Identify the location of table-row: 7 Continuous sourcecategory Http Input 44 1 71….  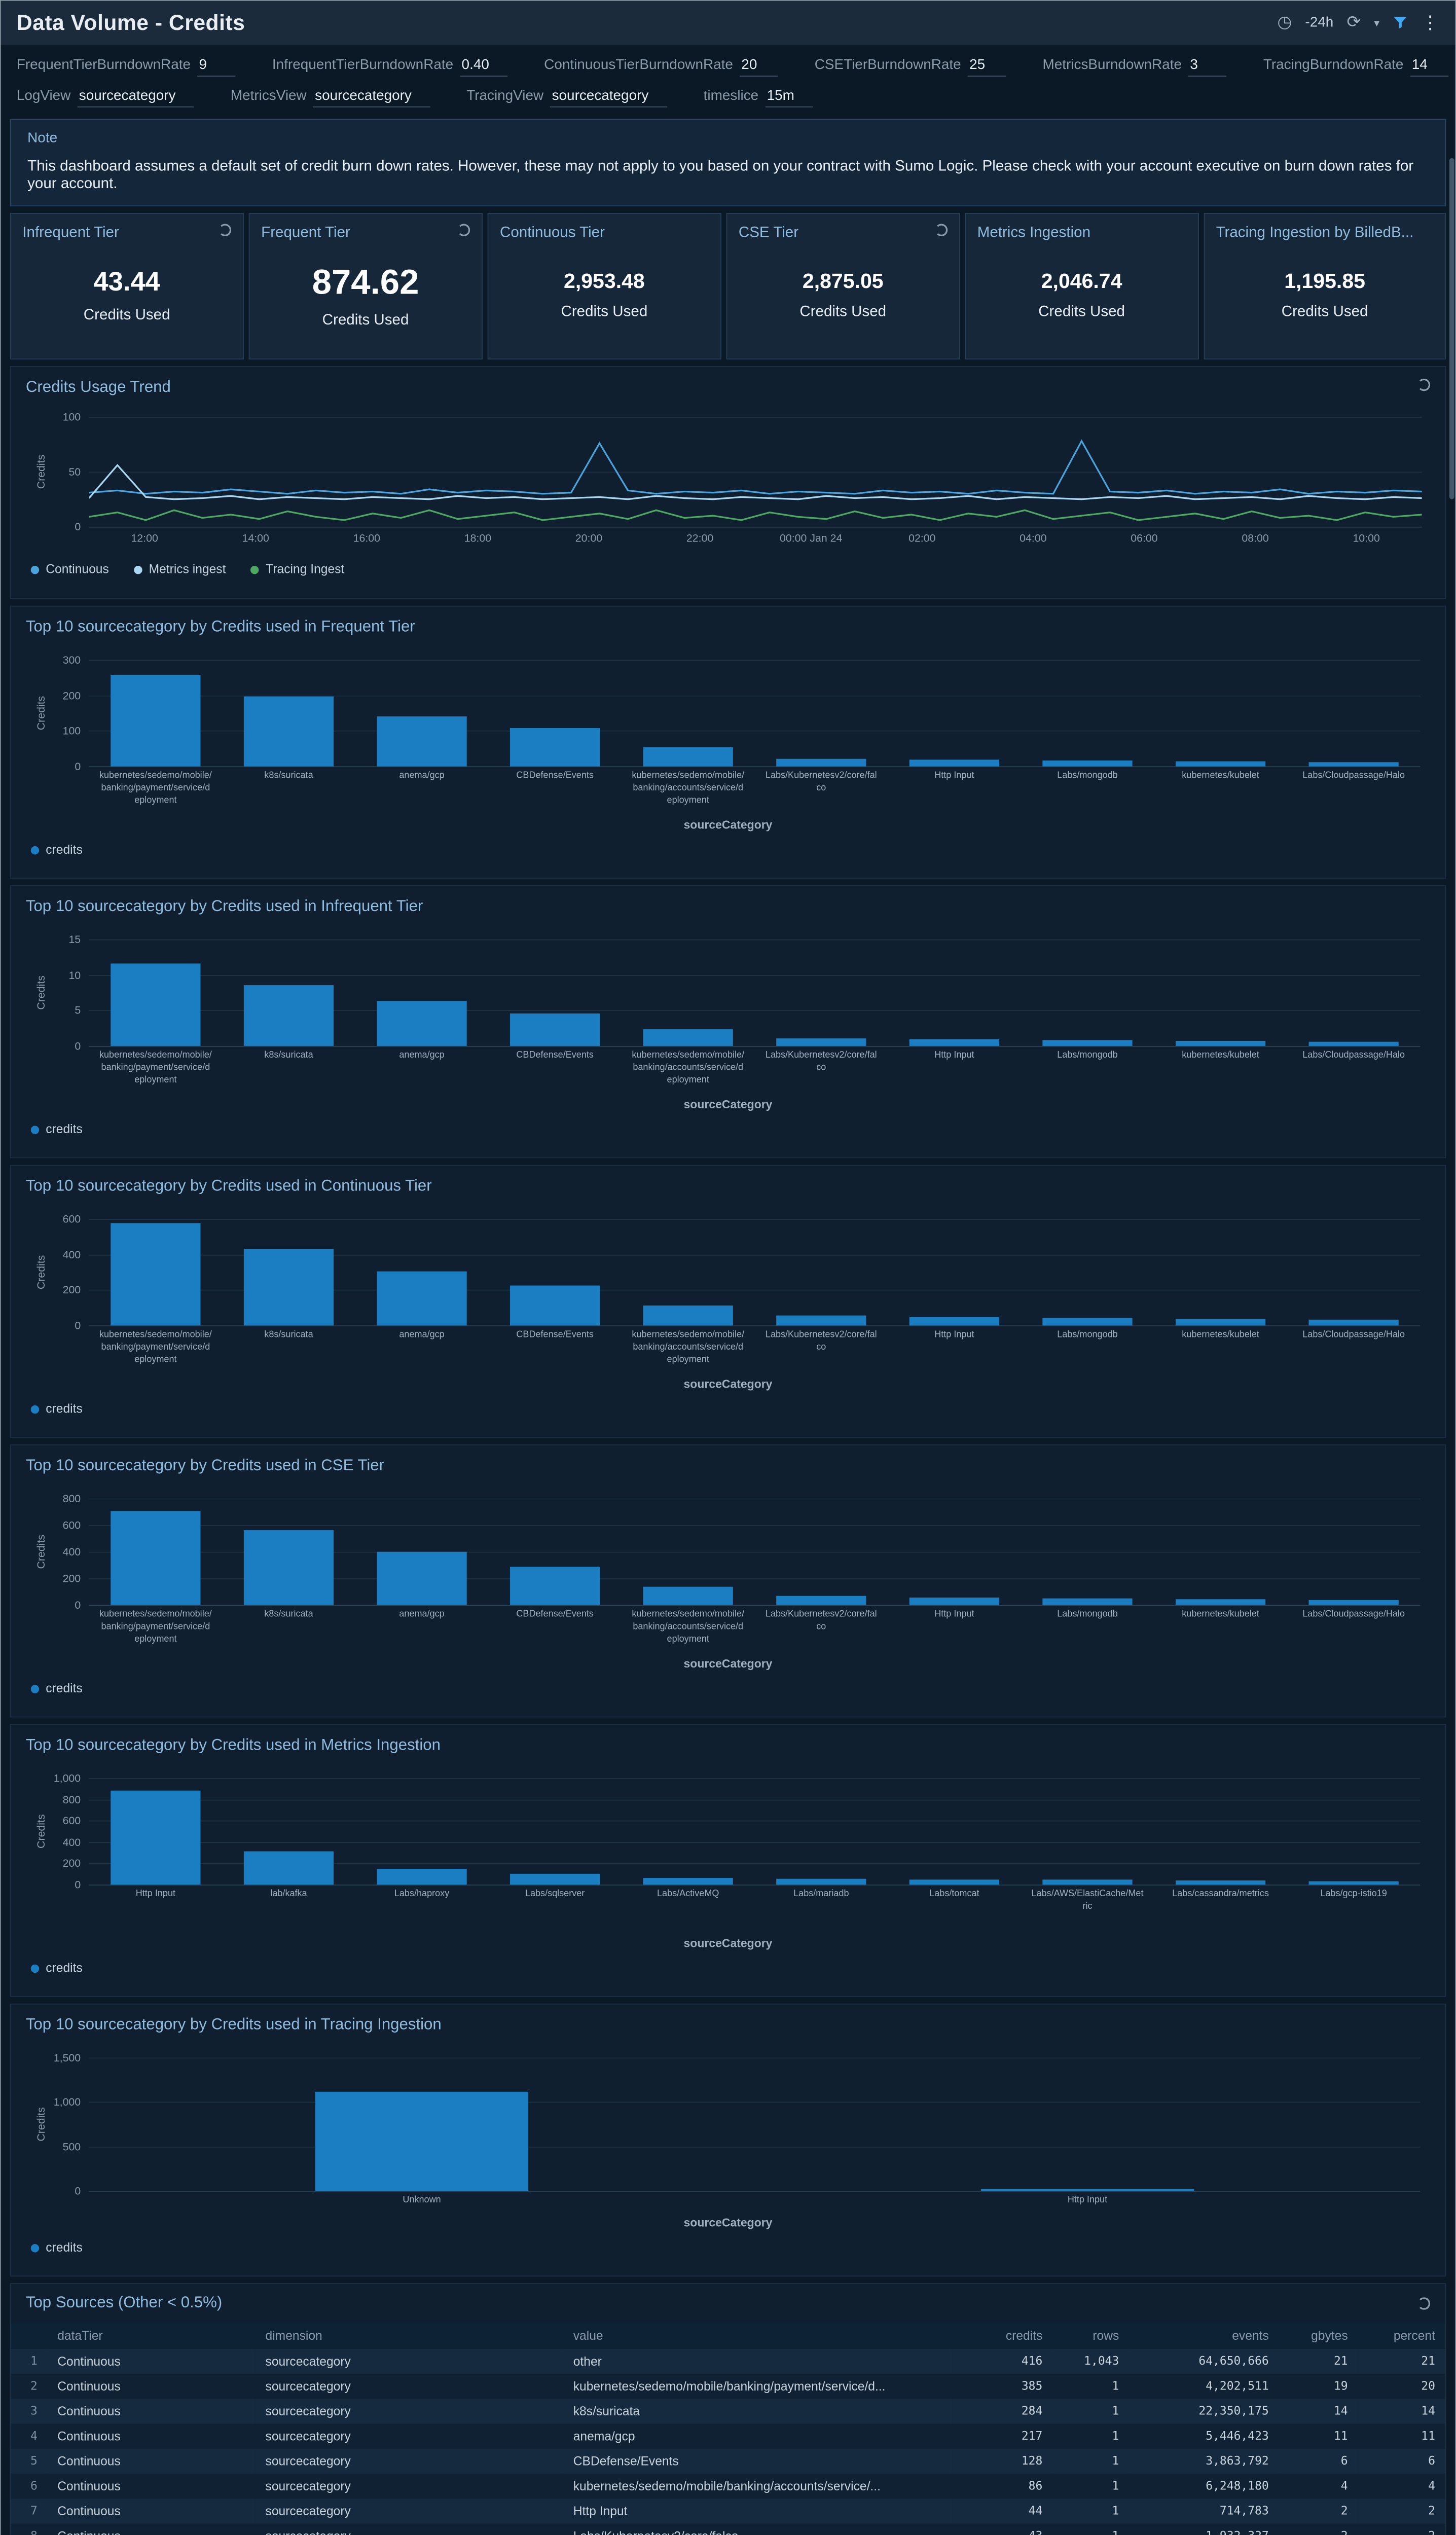
(728, 2511).